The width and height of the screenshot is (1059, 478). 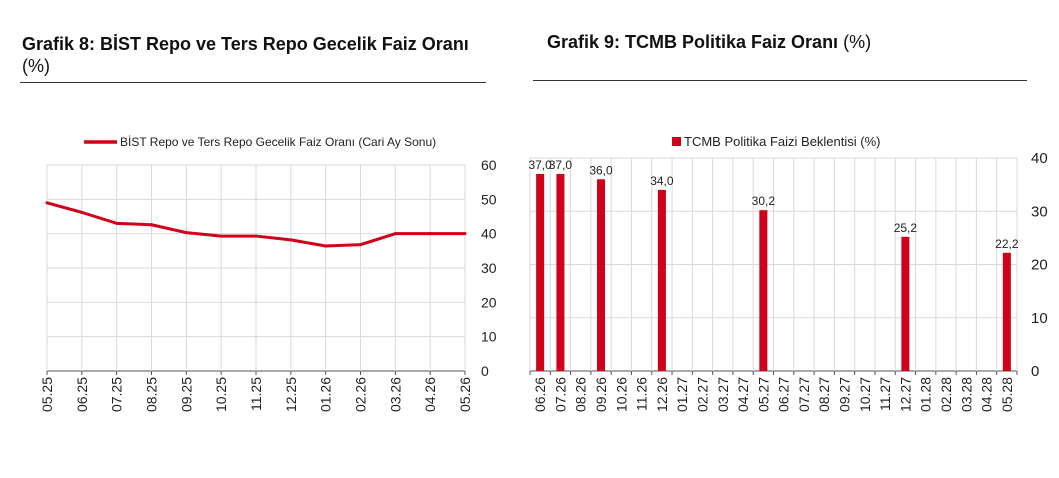 I want to click on chart9-x-tick-label: 03.27, so click(x=723, y=394).